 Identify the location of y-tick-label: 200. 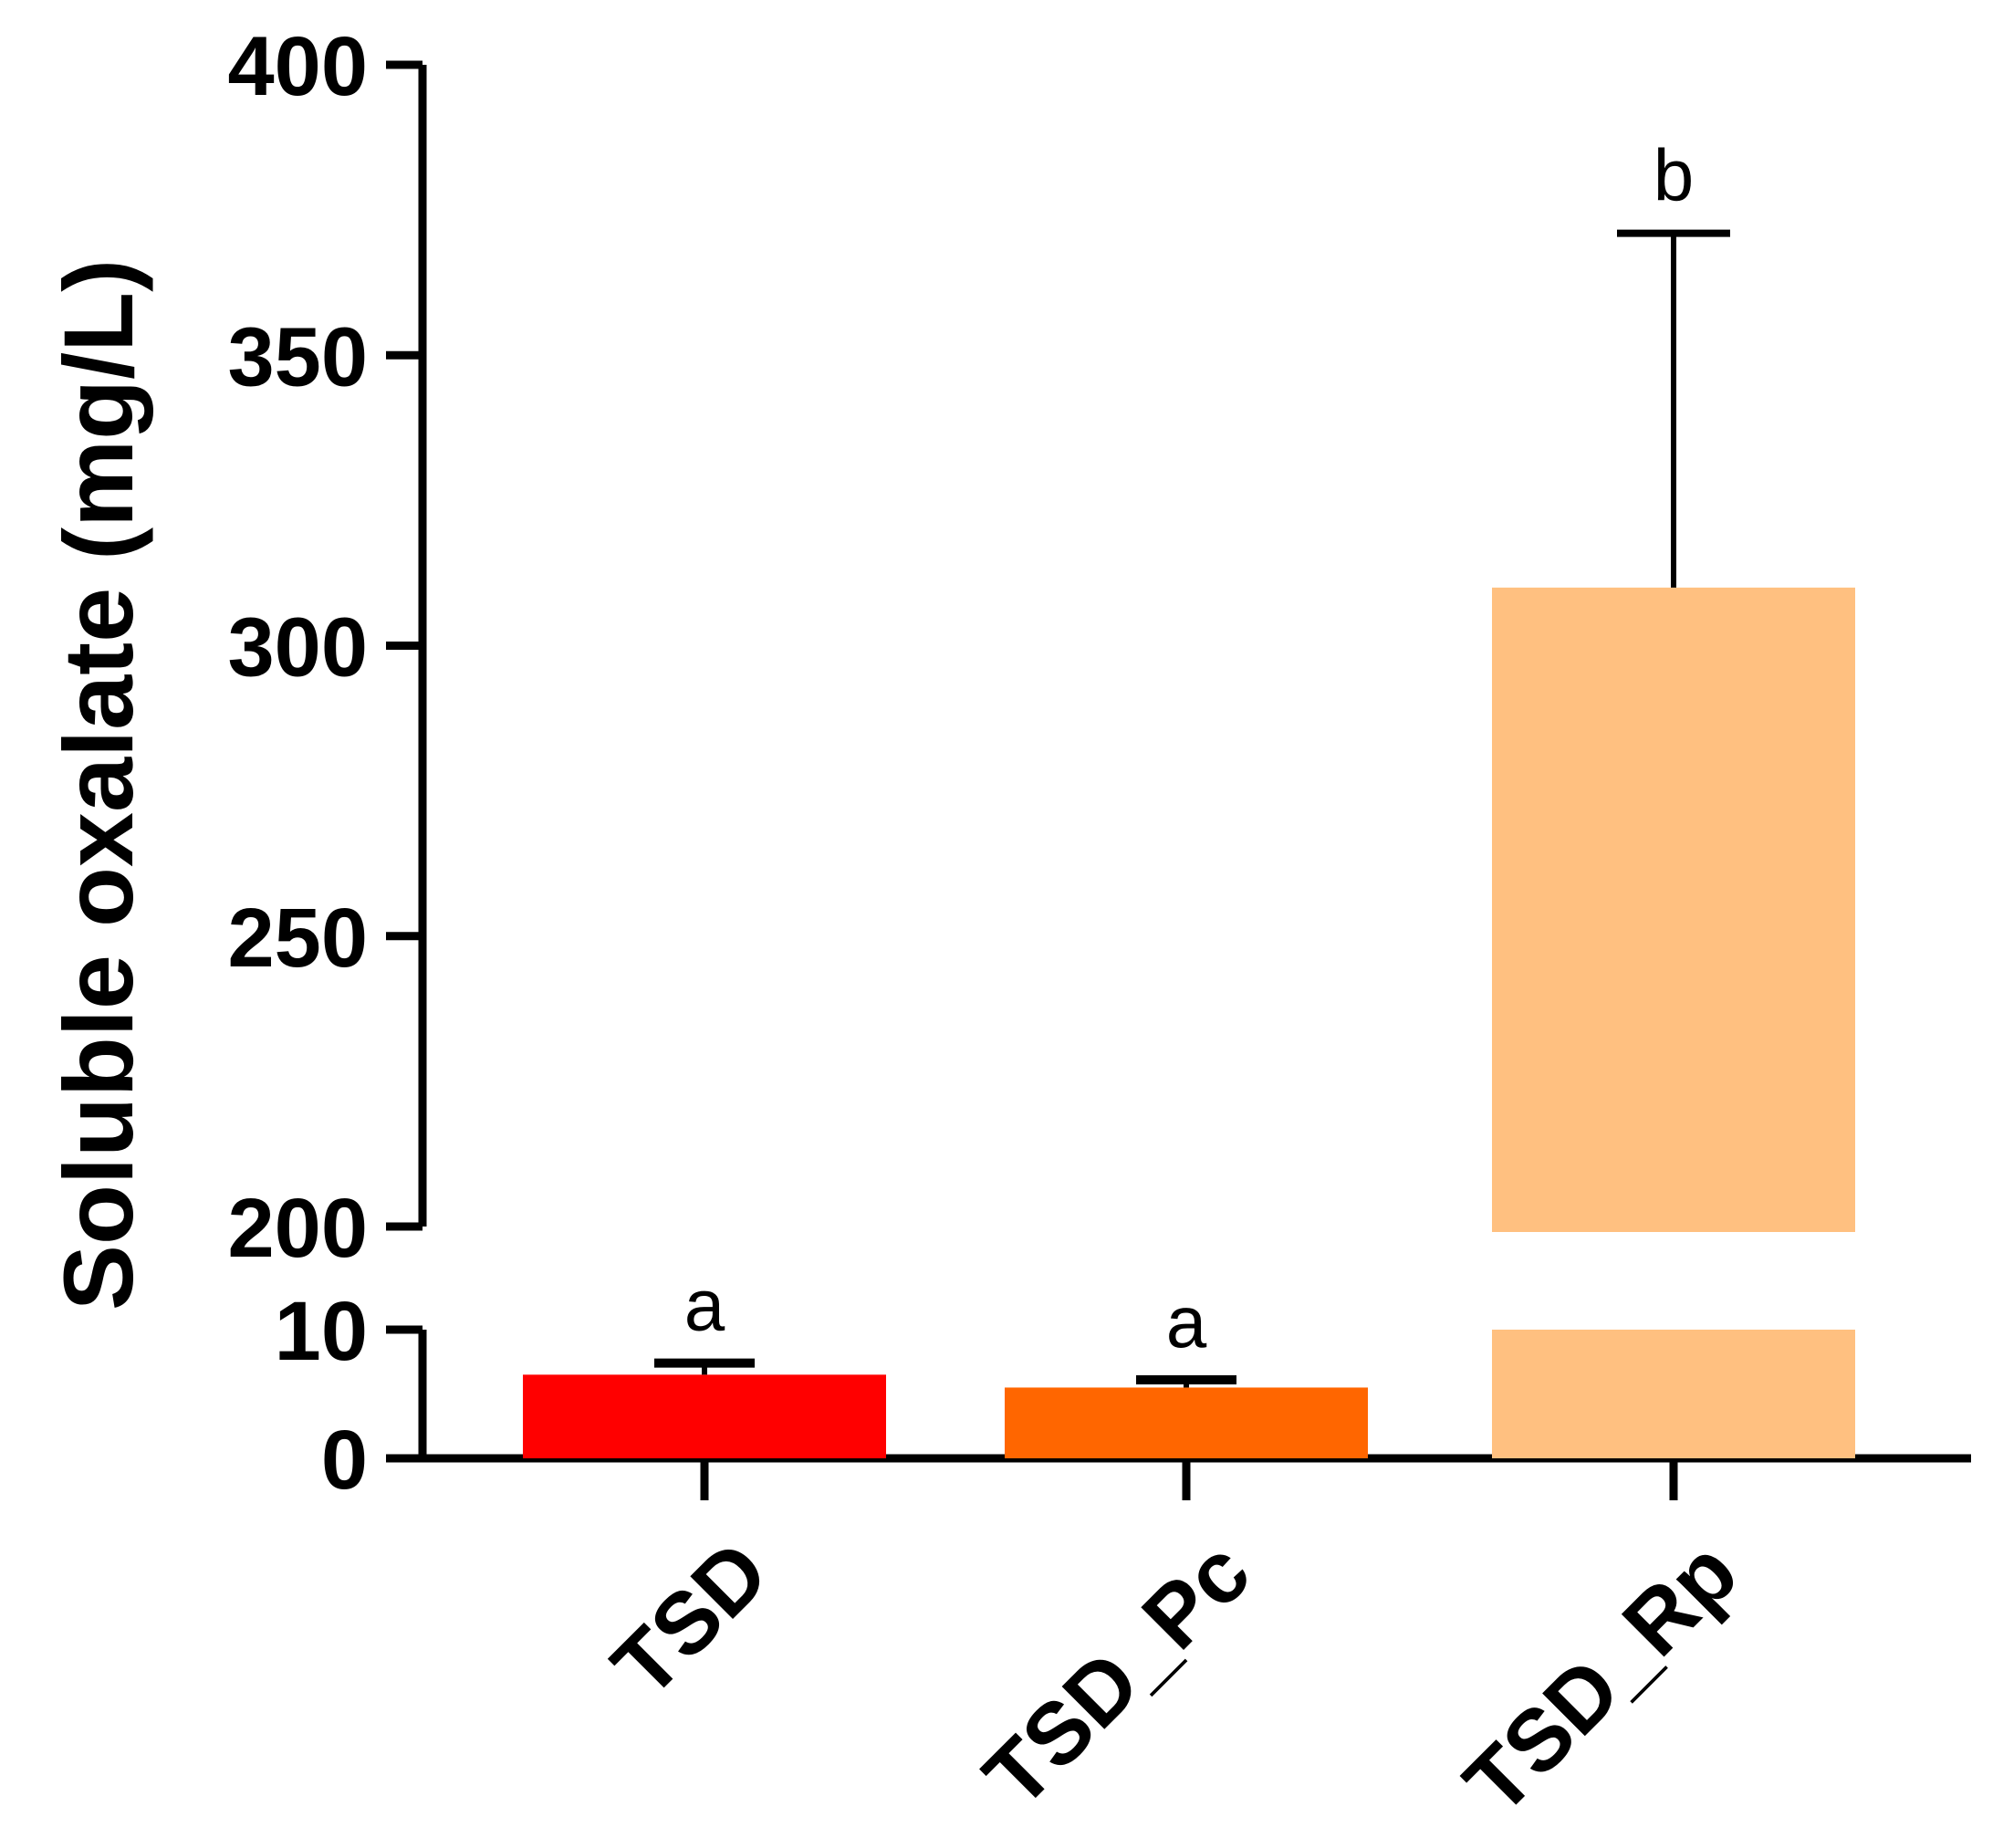
(298, 1228).